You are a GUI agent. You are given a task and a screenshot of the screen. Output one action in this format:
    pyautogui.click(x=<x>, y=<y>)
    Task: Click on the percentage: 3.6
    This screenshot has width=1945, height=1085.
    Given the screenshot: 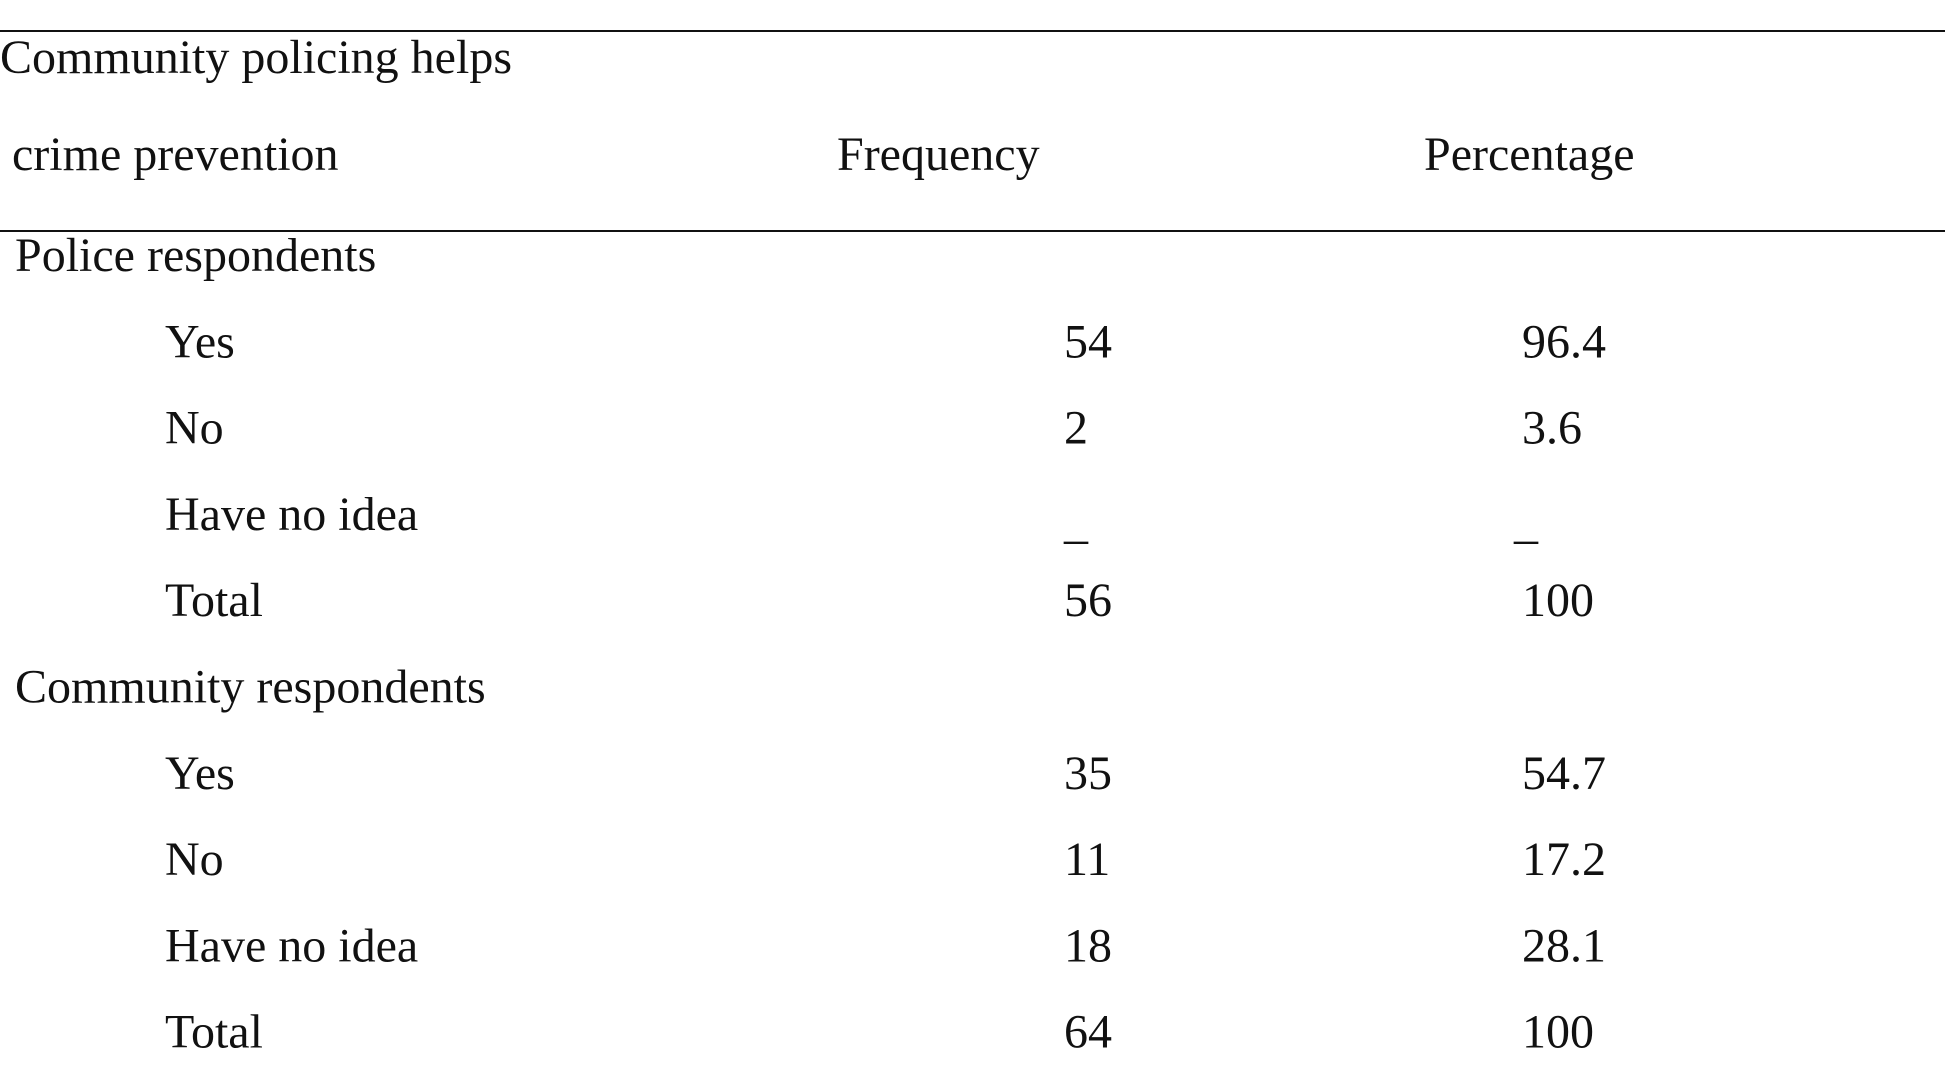 What is the action you would take?
    pyautogui.click(x=1552, y=428)
    